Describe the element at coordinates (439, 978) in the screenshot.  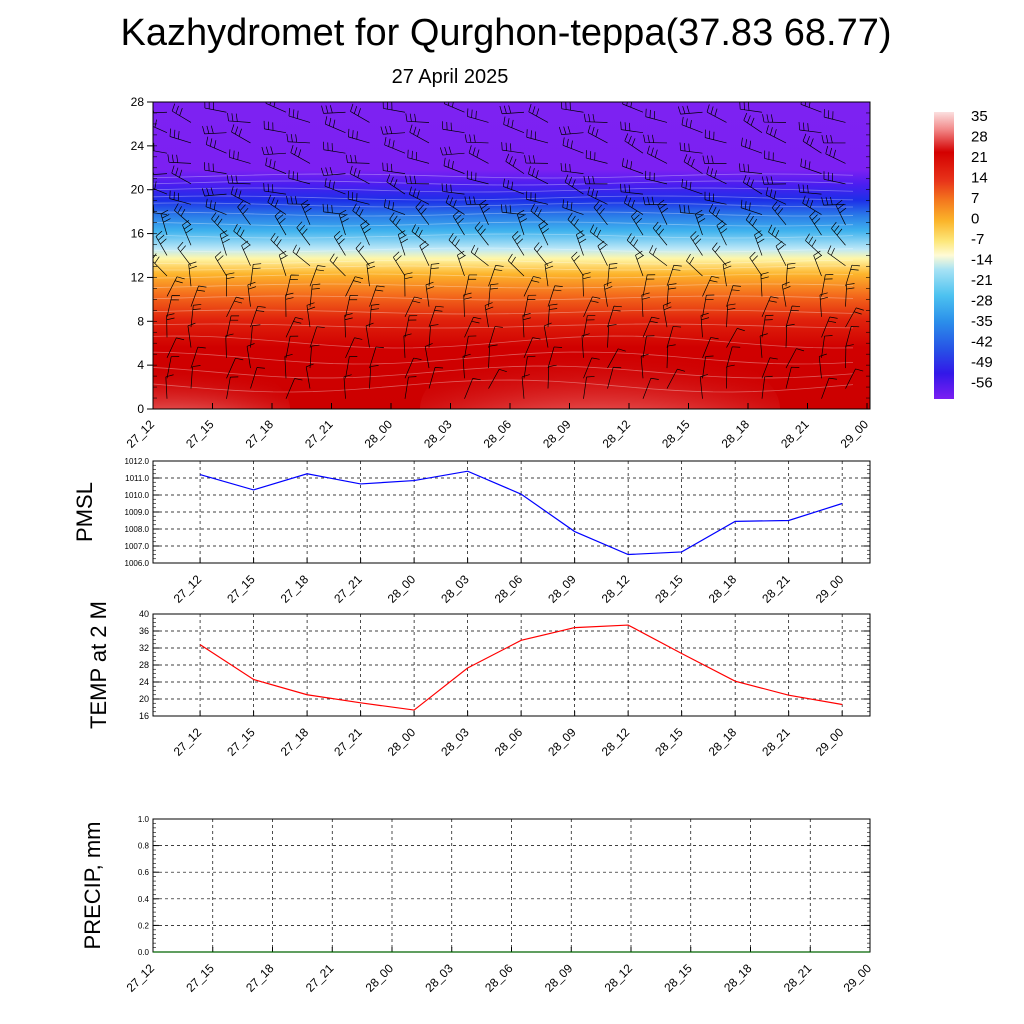
I see `precip-x-tick-label: 28_03` at that location.